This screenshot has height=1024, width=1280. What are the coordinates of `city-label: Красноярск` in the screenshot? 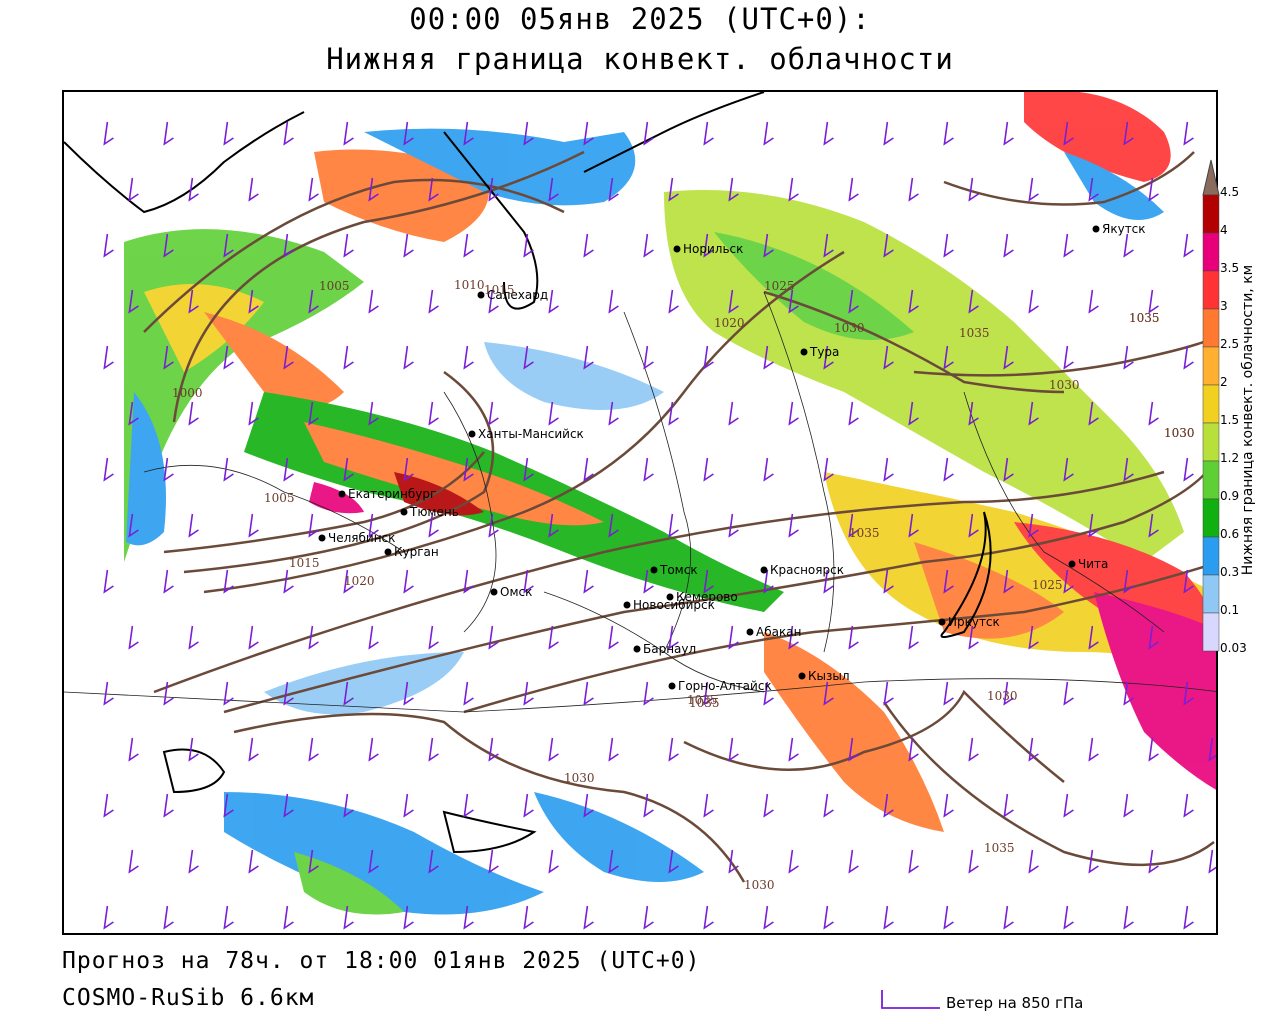 It's located at (807, 570).